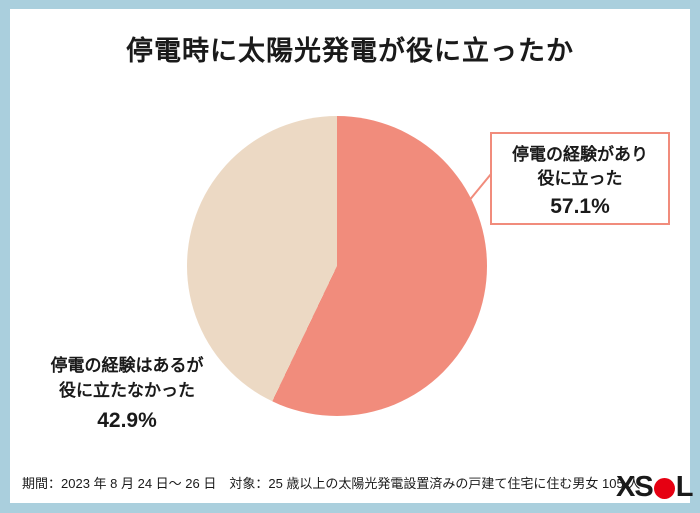 Image resolution: width=700 pixels, height=513 pixels. I want to click on slice-label-useful-line2: 役に立った, so click(580, 178).